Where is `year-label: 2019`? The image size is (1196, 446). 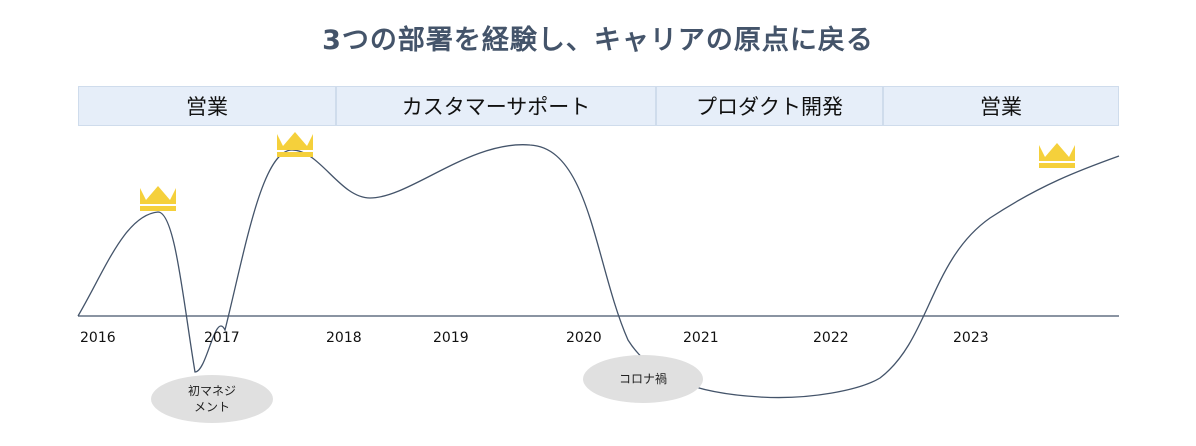 year-label: 2019 is located at coordinates (451, 338).